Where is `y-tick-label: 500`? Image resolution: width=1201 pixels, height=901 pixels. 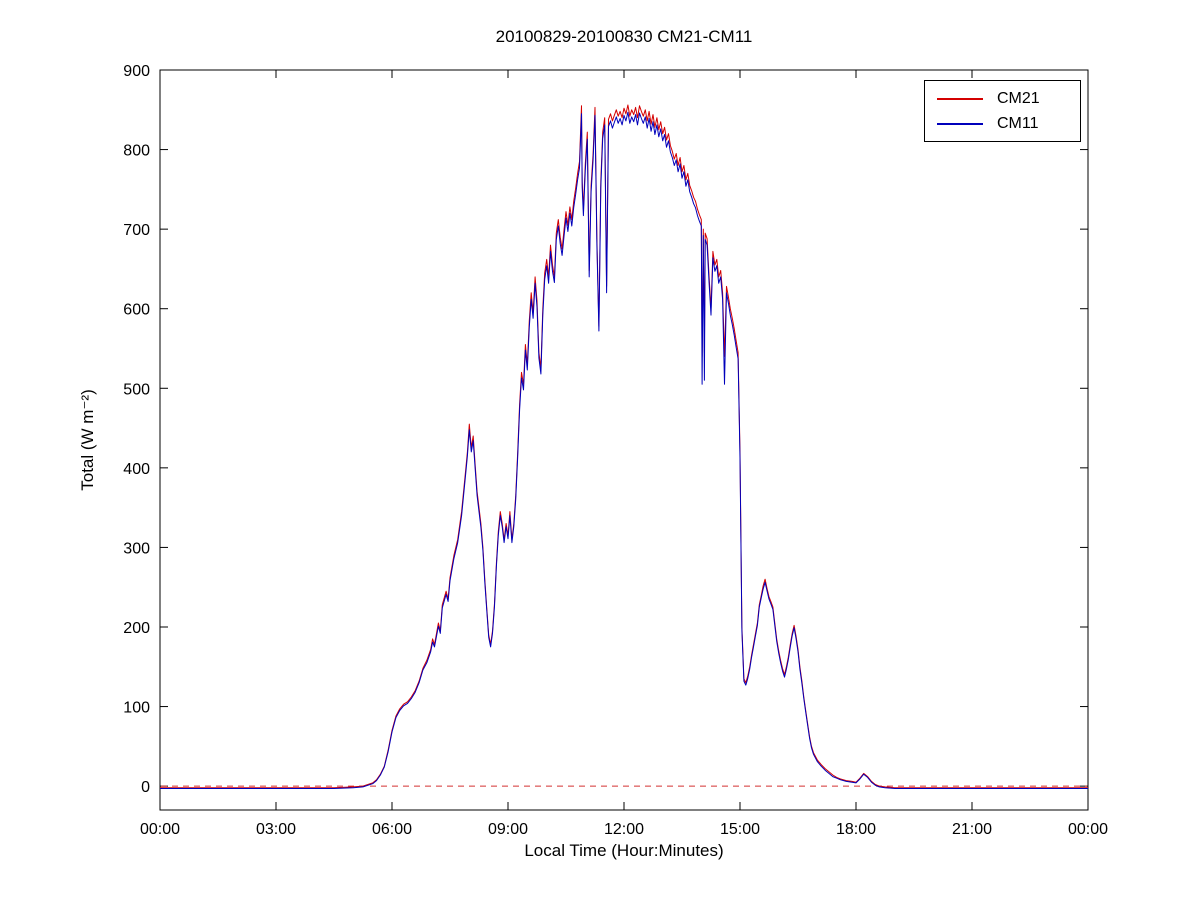
y-tick-label: 500 is located at coordinates (136, 389).